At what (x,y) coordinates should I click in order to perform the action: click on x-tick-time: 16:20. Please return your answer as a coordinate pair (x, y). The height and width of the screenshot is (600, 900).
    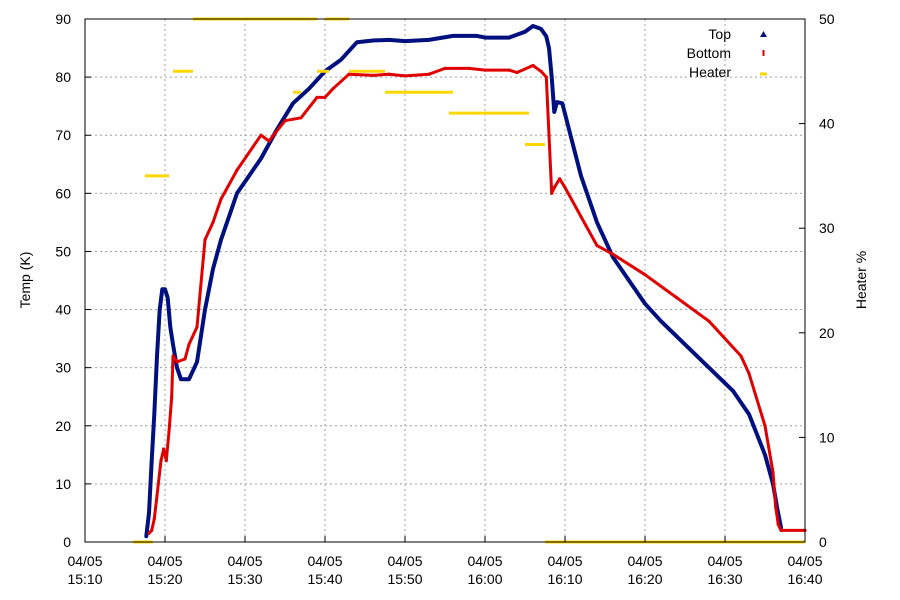
    Looking at the image, I should click on (644, 579).